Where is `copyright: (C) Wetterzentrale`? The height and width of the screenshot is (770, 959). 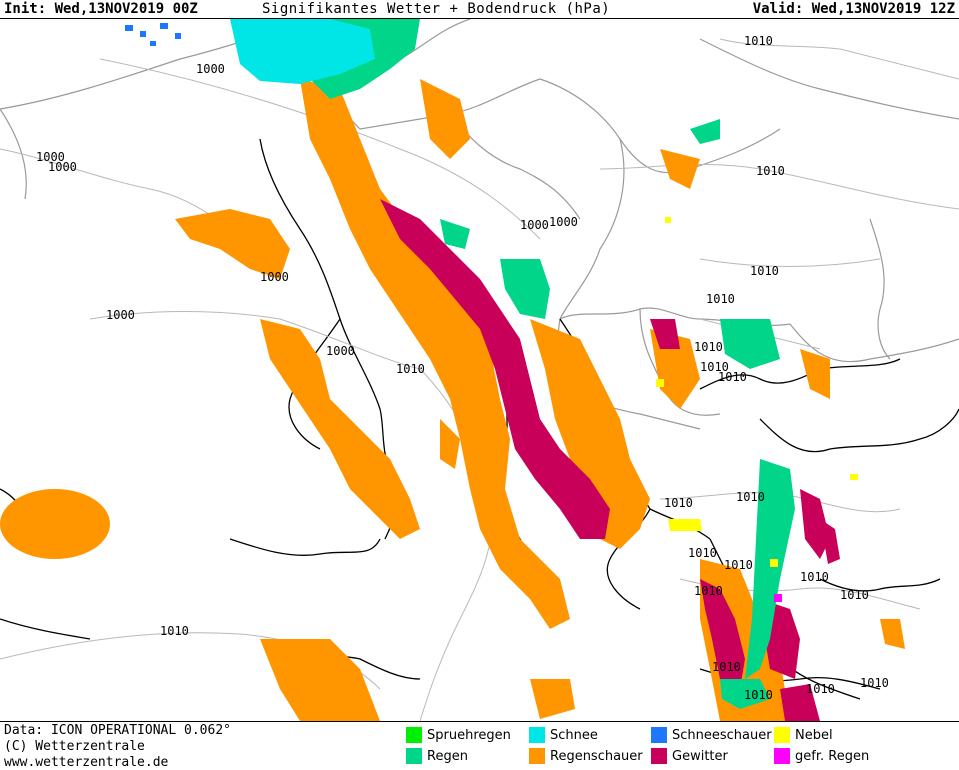
copyright: (C) Wetterzentrale is located at coordinates (74, 746).